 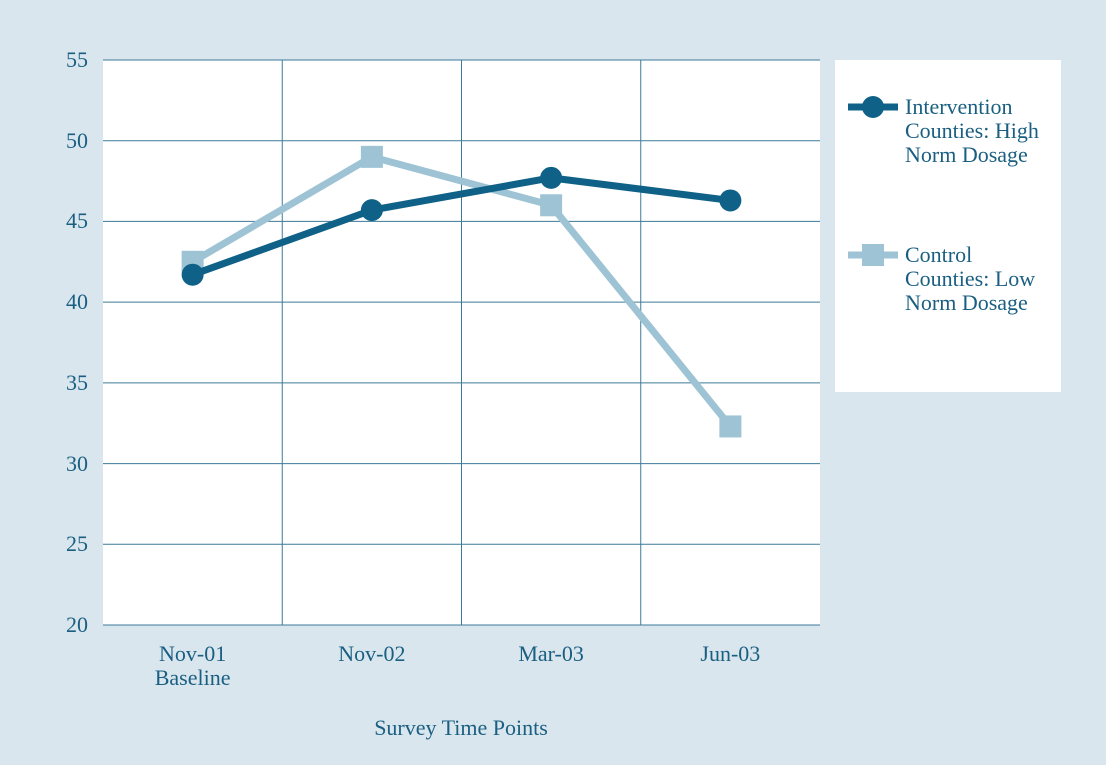 What do you see at coordinates (77, 463) in the screenshot?
I see `y-tick-label: 30` at bounding box center [77, 463].